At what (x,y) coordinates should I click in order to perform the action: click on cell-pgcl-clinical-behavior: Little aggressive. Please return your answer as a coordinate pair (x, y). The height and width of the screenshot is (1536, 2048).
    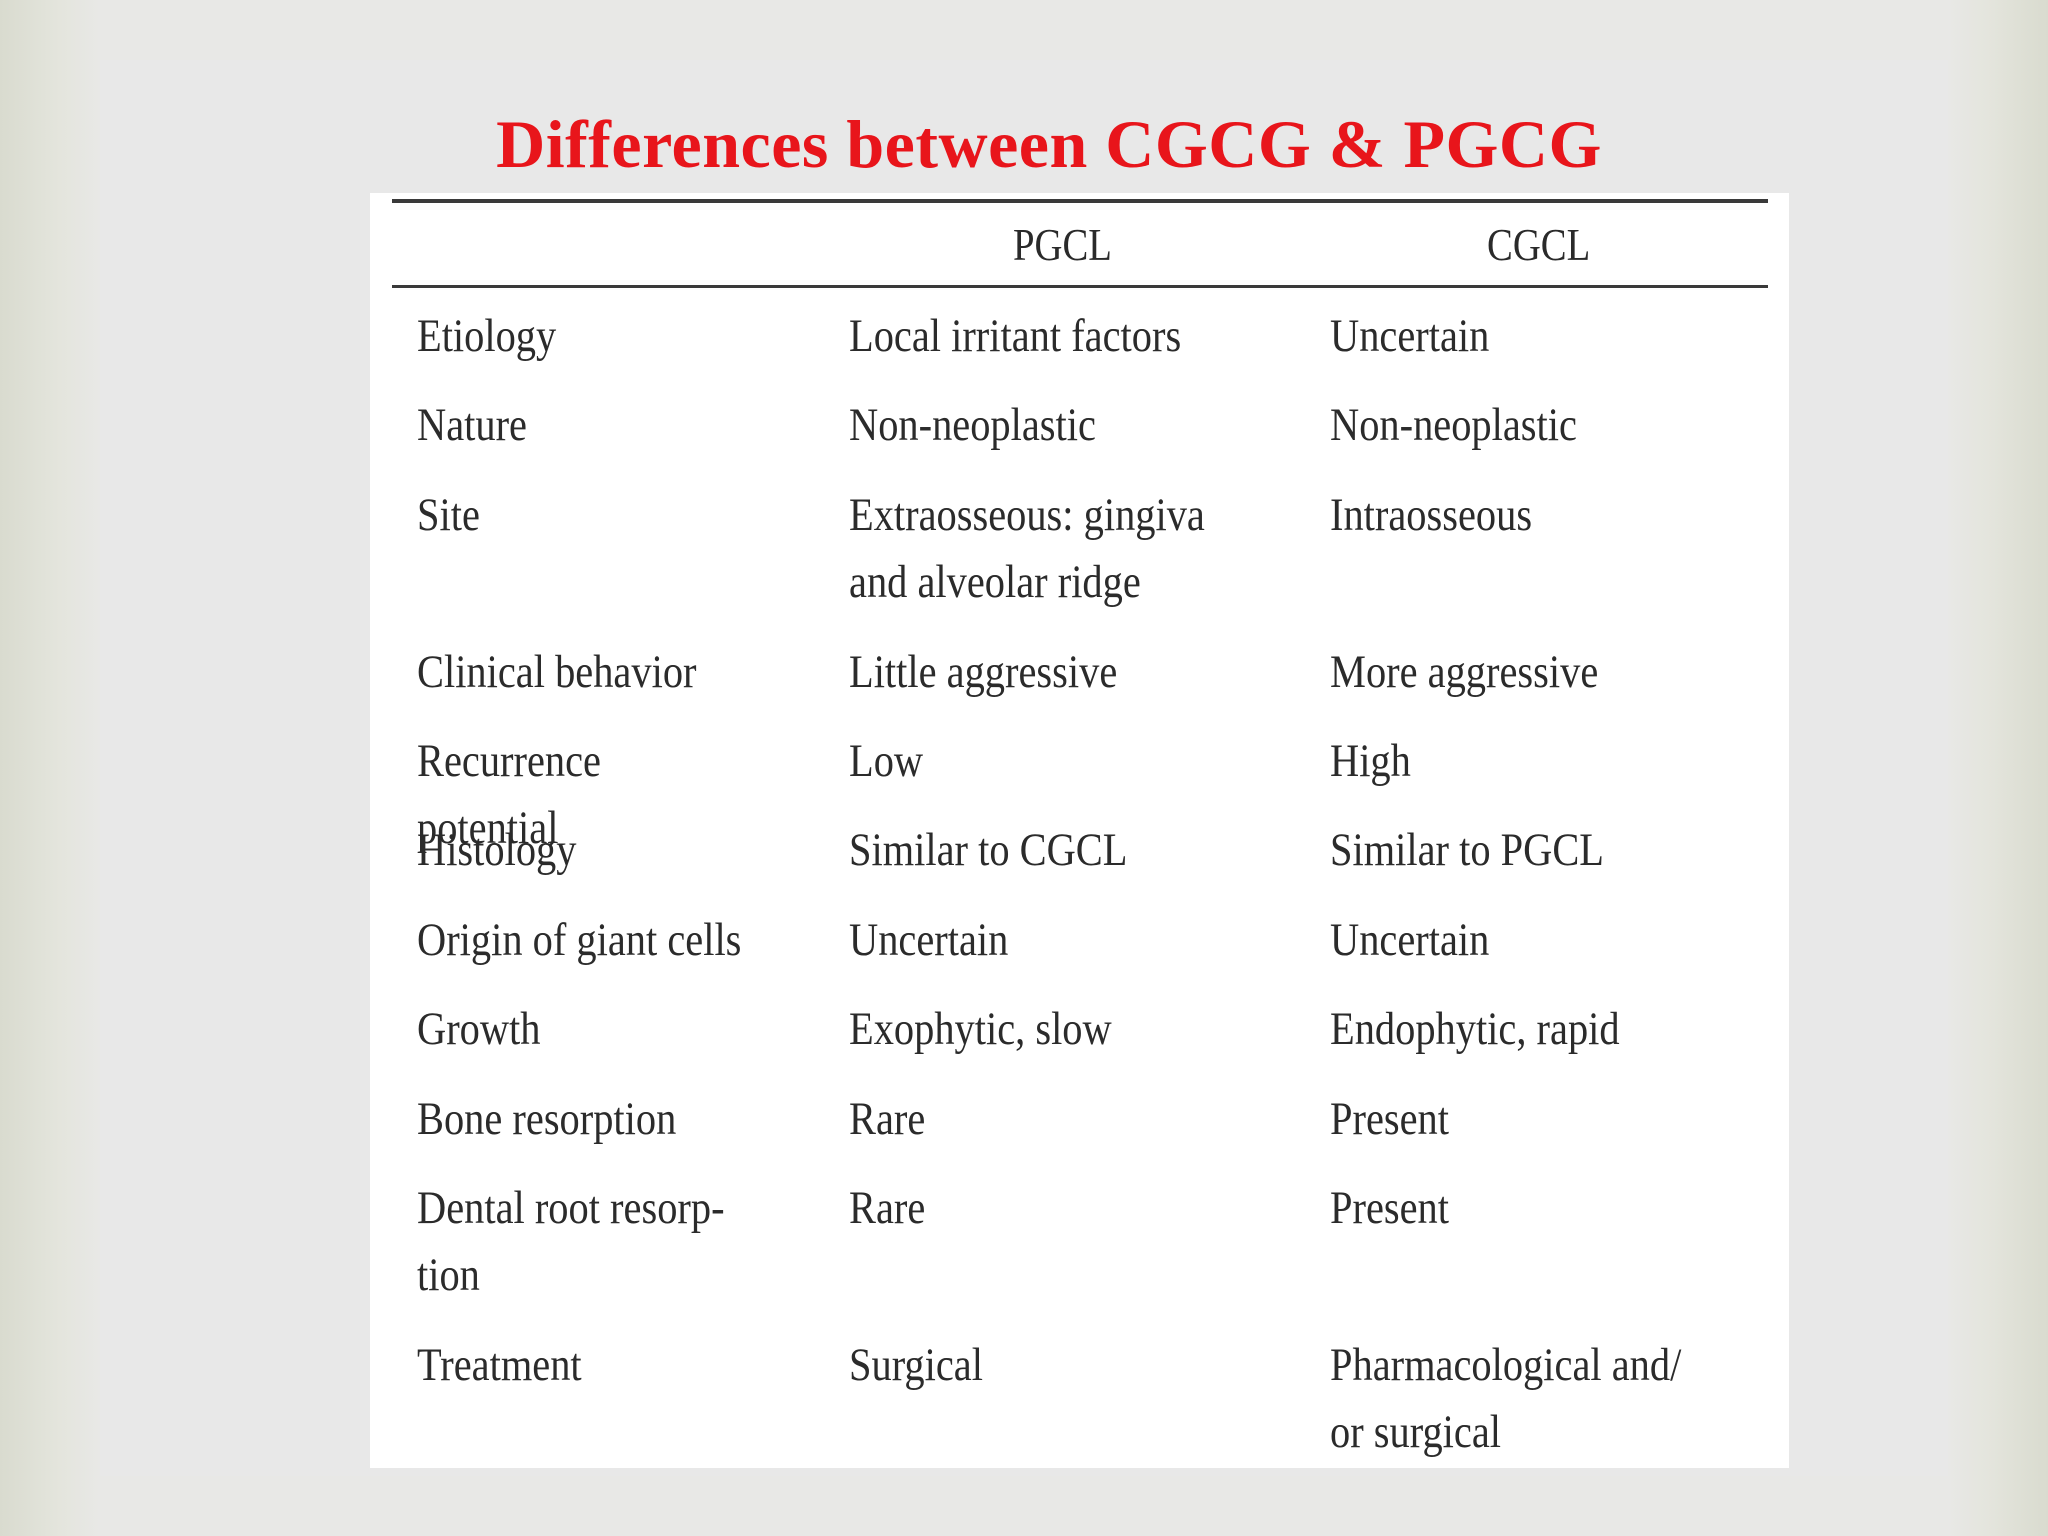
    Looking at the image, I should click on (983, 672).